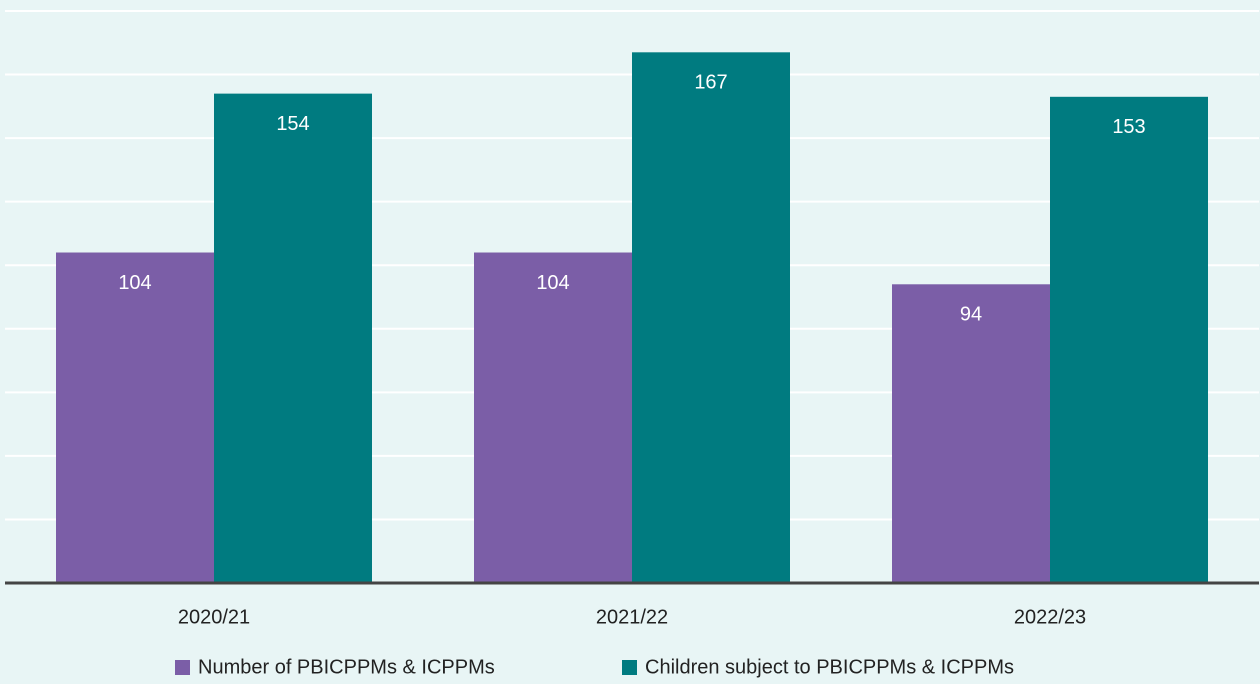  I want to click on value-label: 153, so click(1128, 127).